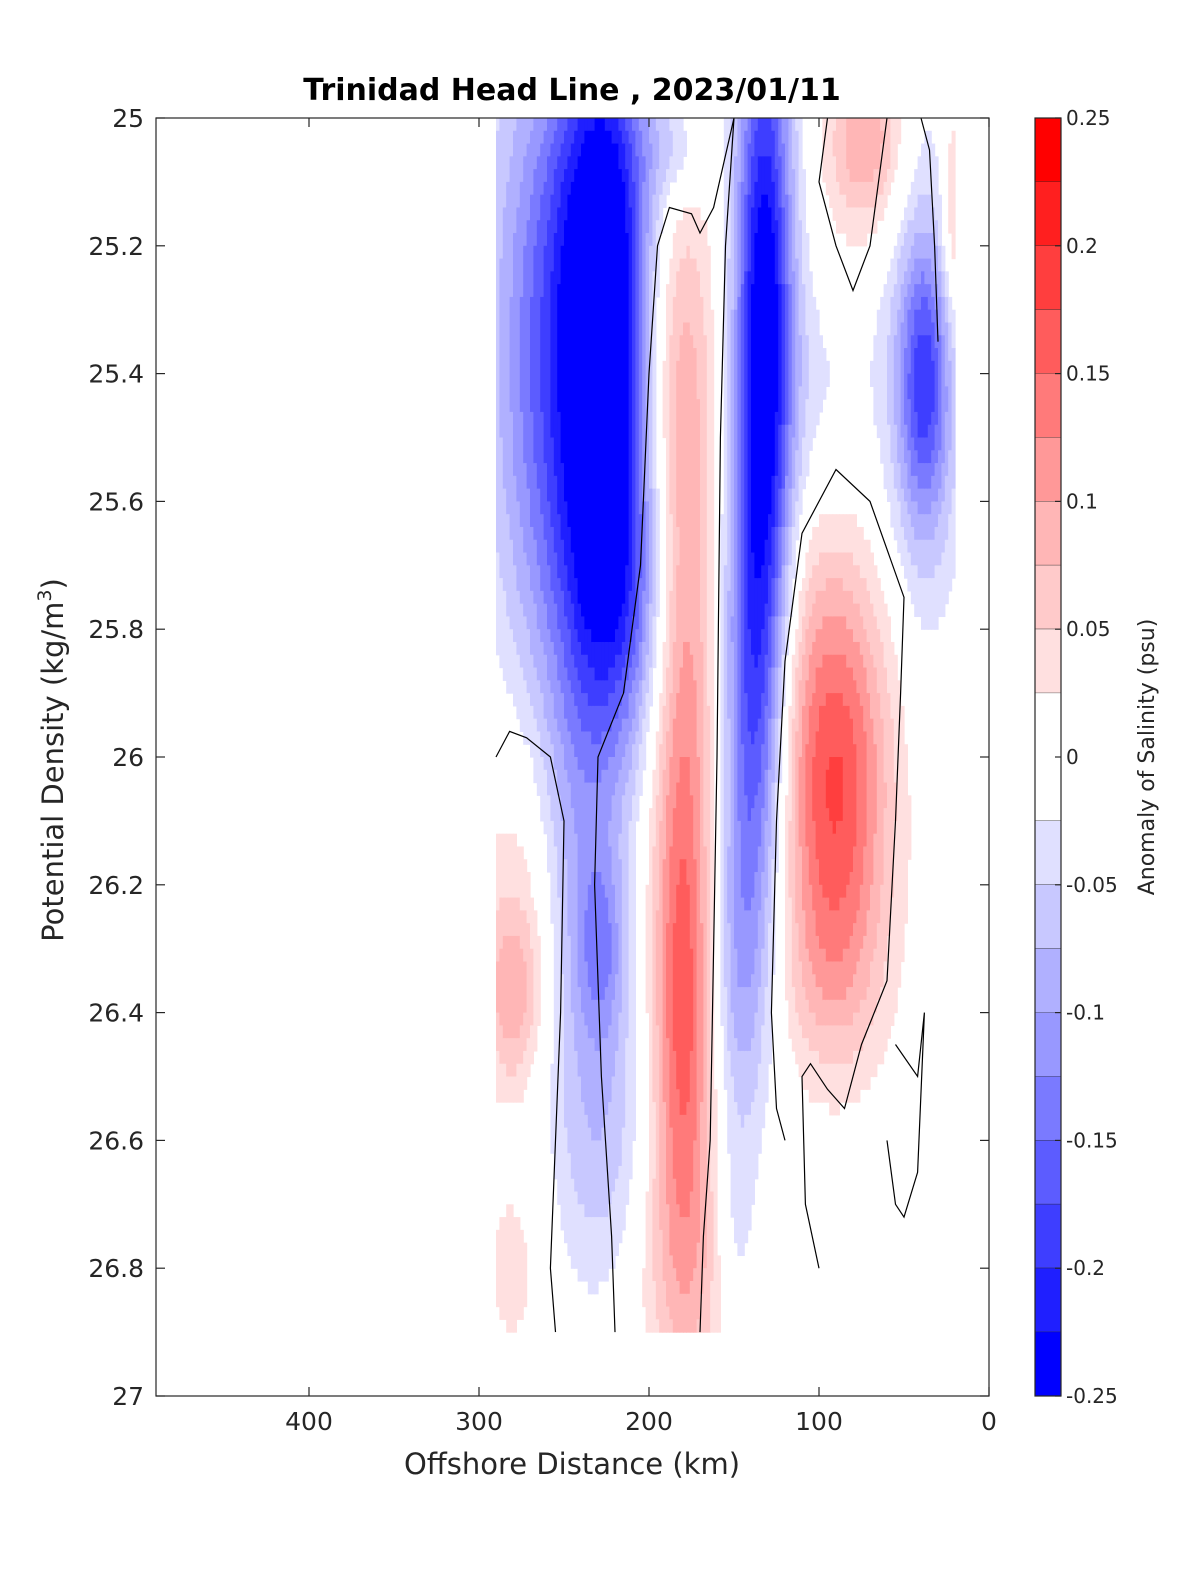 The height and width of the screenshot is (1575, 1200). Describe the element at coordinates (664, 725) in the screenshot. I see `zero-contour-line` at that location.